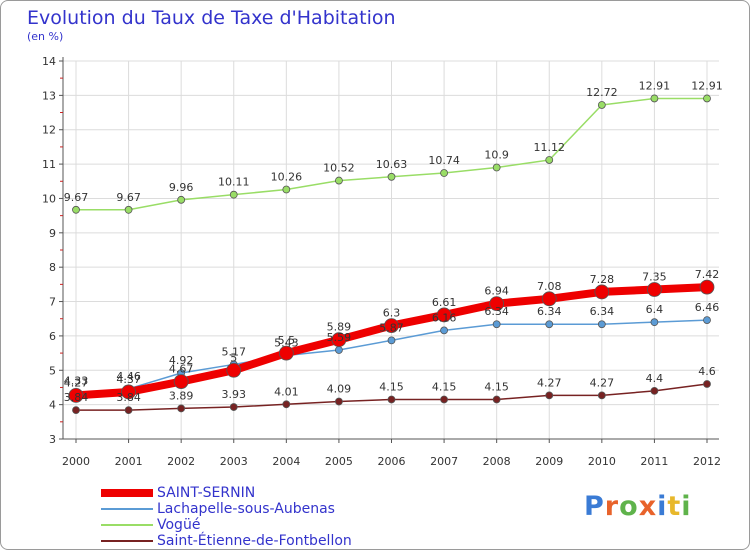 This screenshot has height=550, width=750. Describe the element at coordinates (707, 461) in the screenshot. I see `x-tick-label: 2012` at that location.